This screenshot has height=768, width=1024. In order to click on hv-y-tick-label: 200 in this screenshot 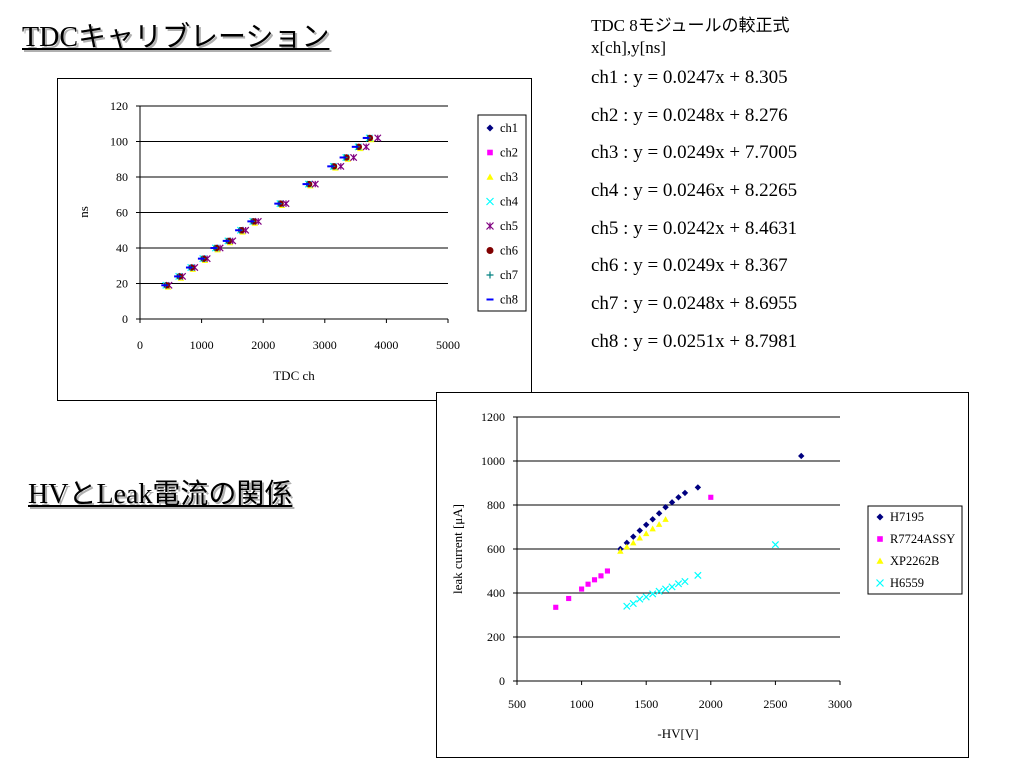, I will do `click(496, 637)`.